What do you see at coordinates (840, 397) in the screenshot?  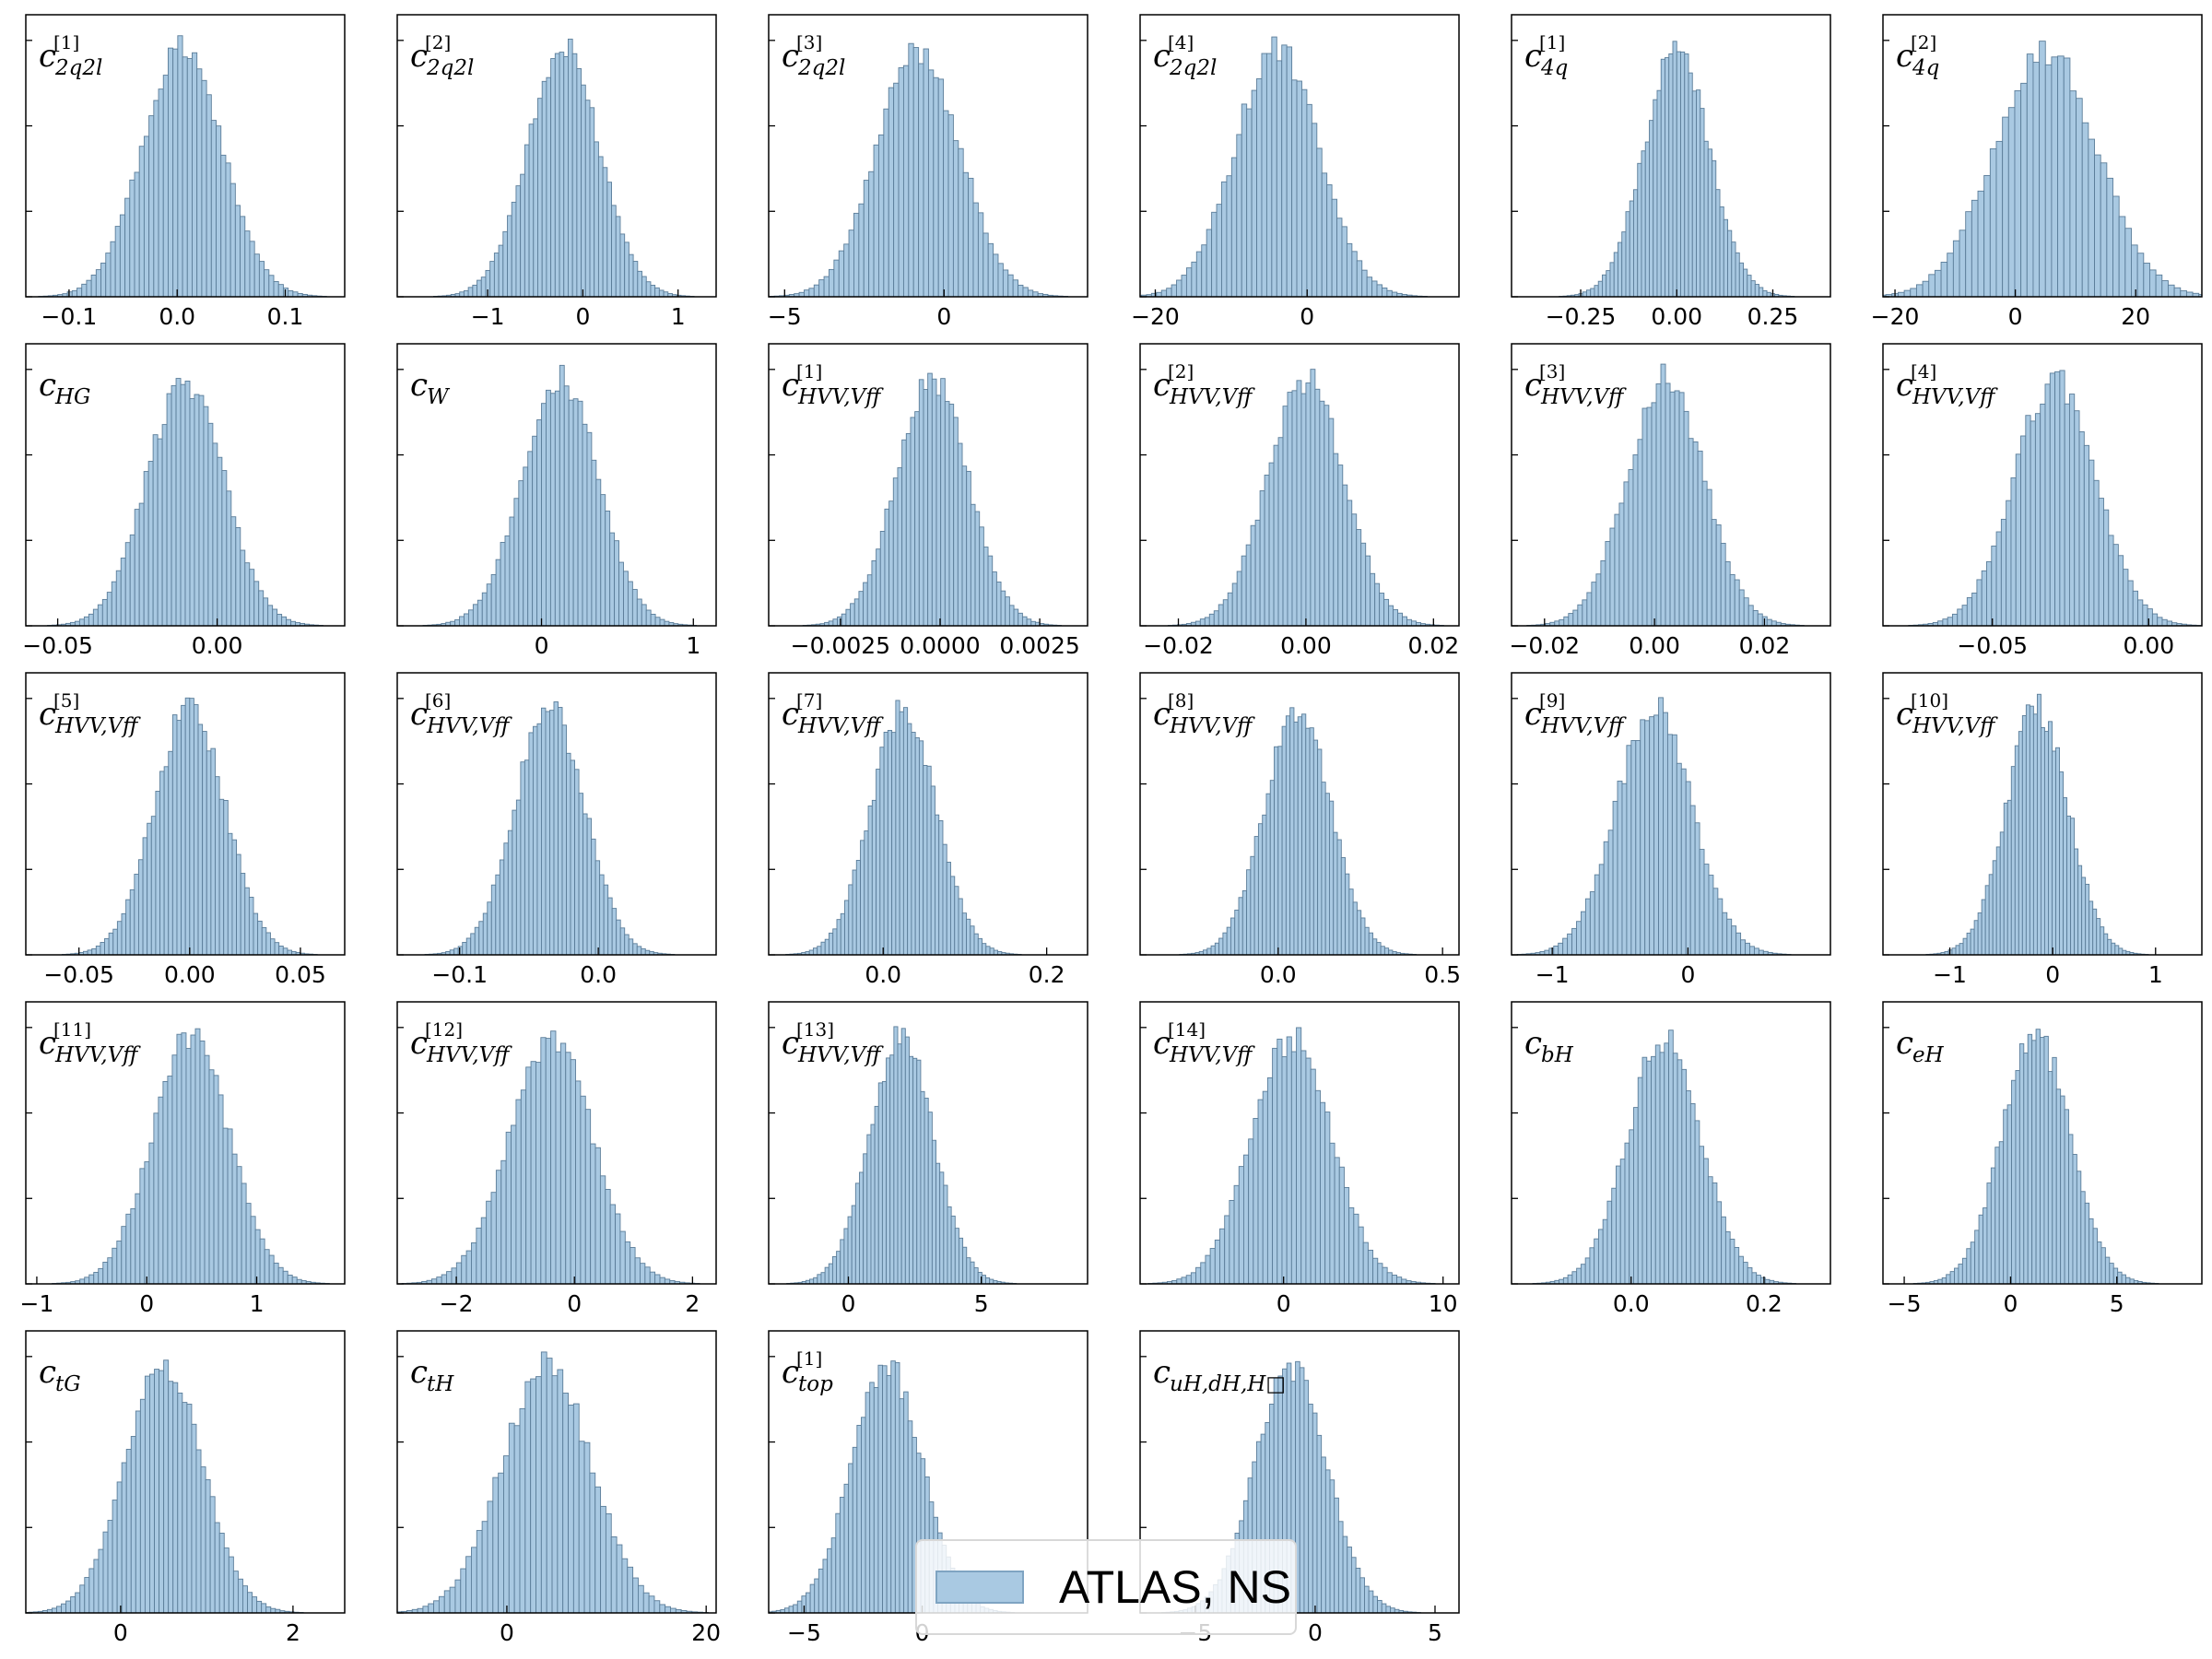 I see `panel-label-subscript: HVV,Vff` at bounding box center [840, 397].